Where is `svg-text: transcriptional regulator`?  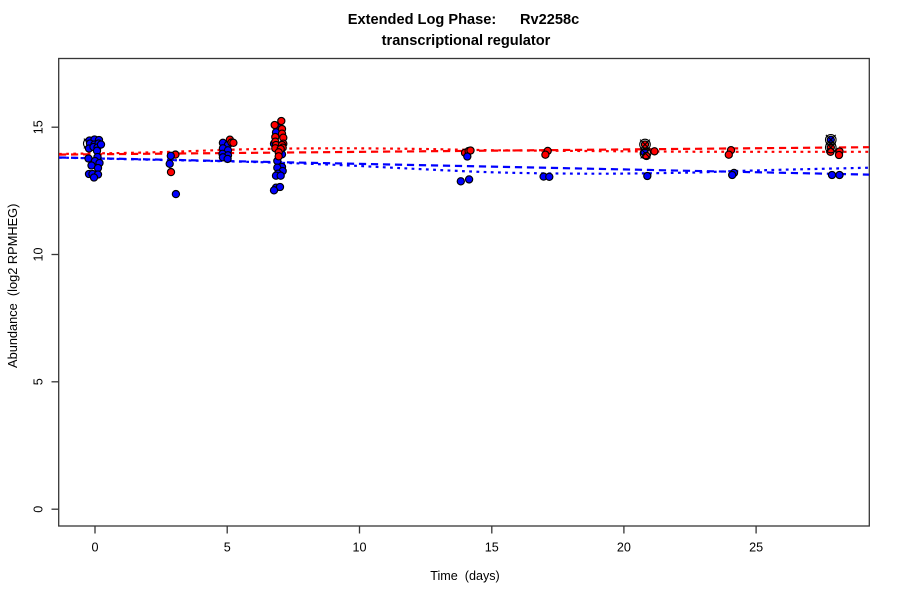
svg-text: transcriptional regulator is located at coordinates (466, 41).